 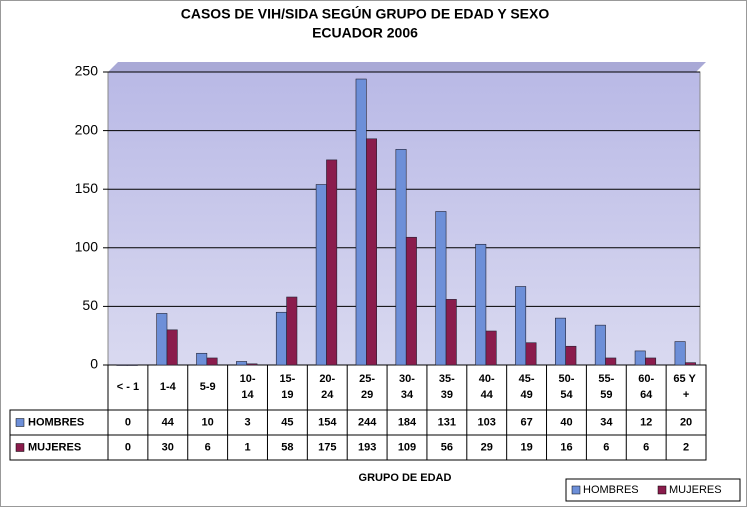 I want to click on x-tick-label: 1-4, so click(x=168, y=387).